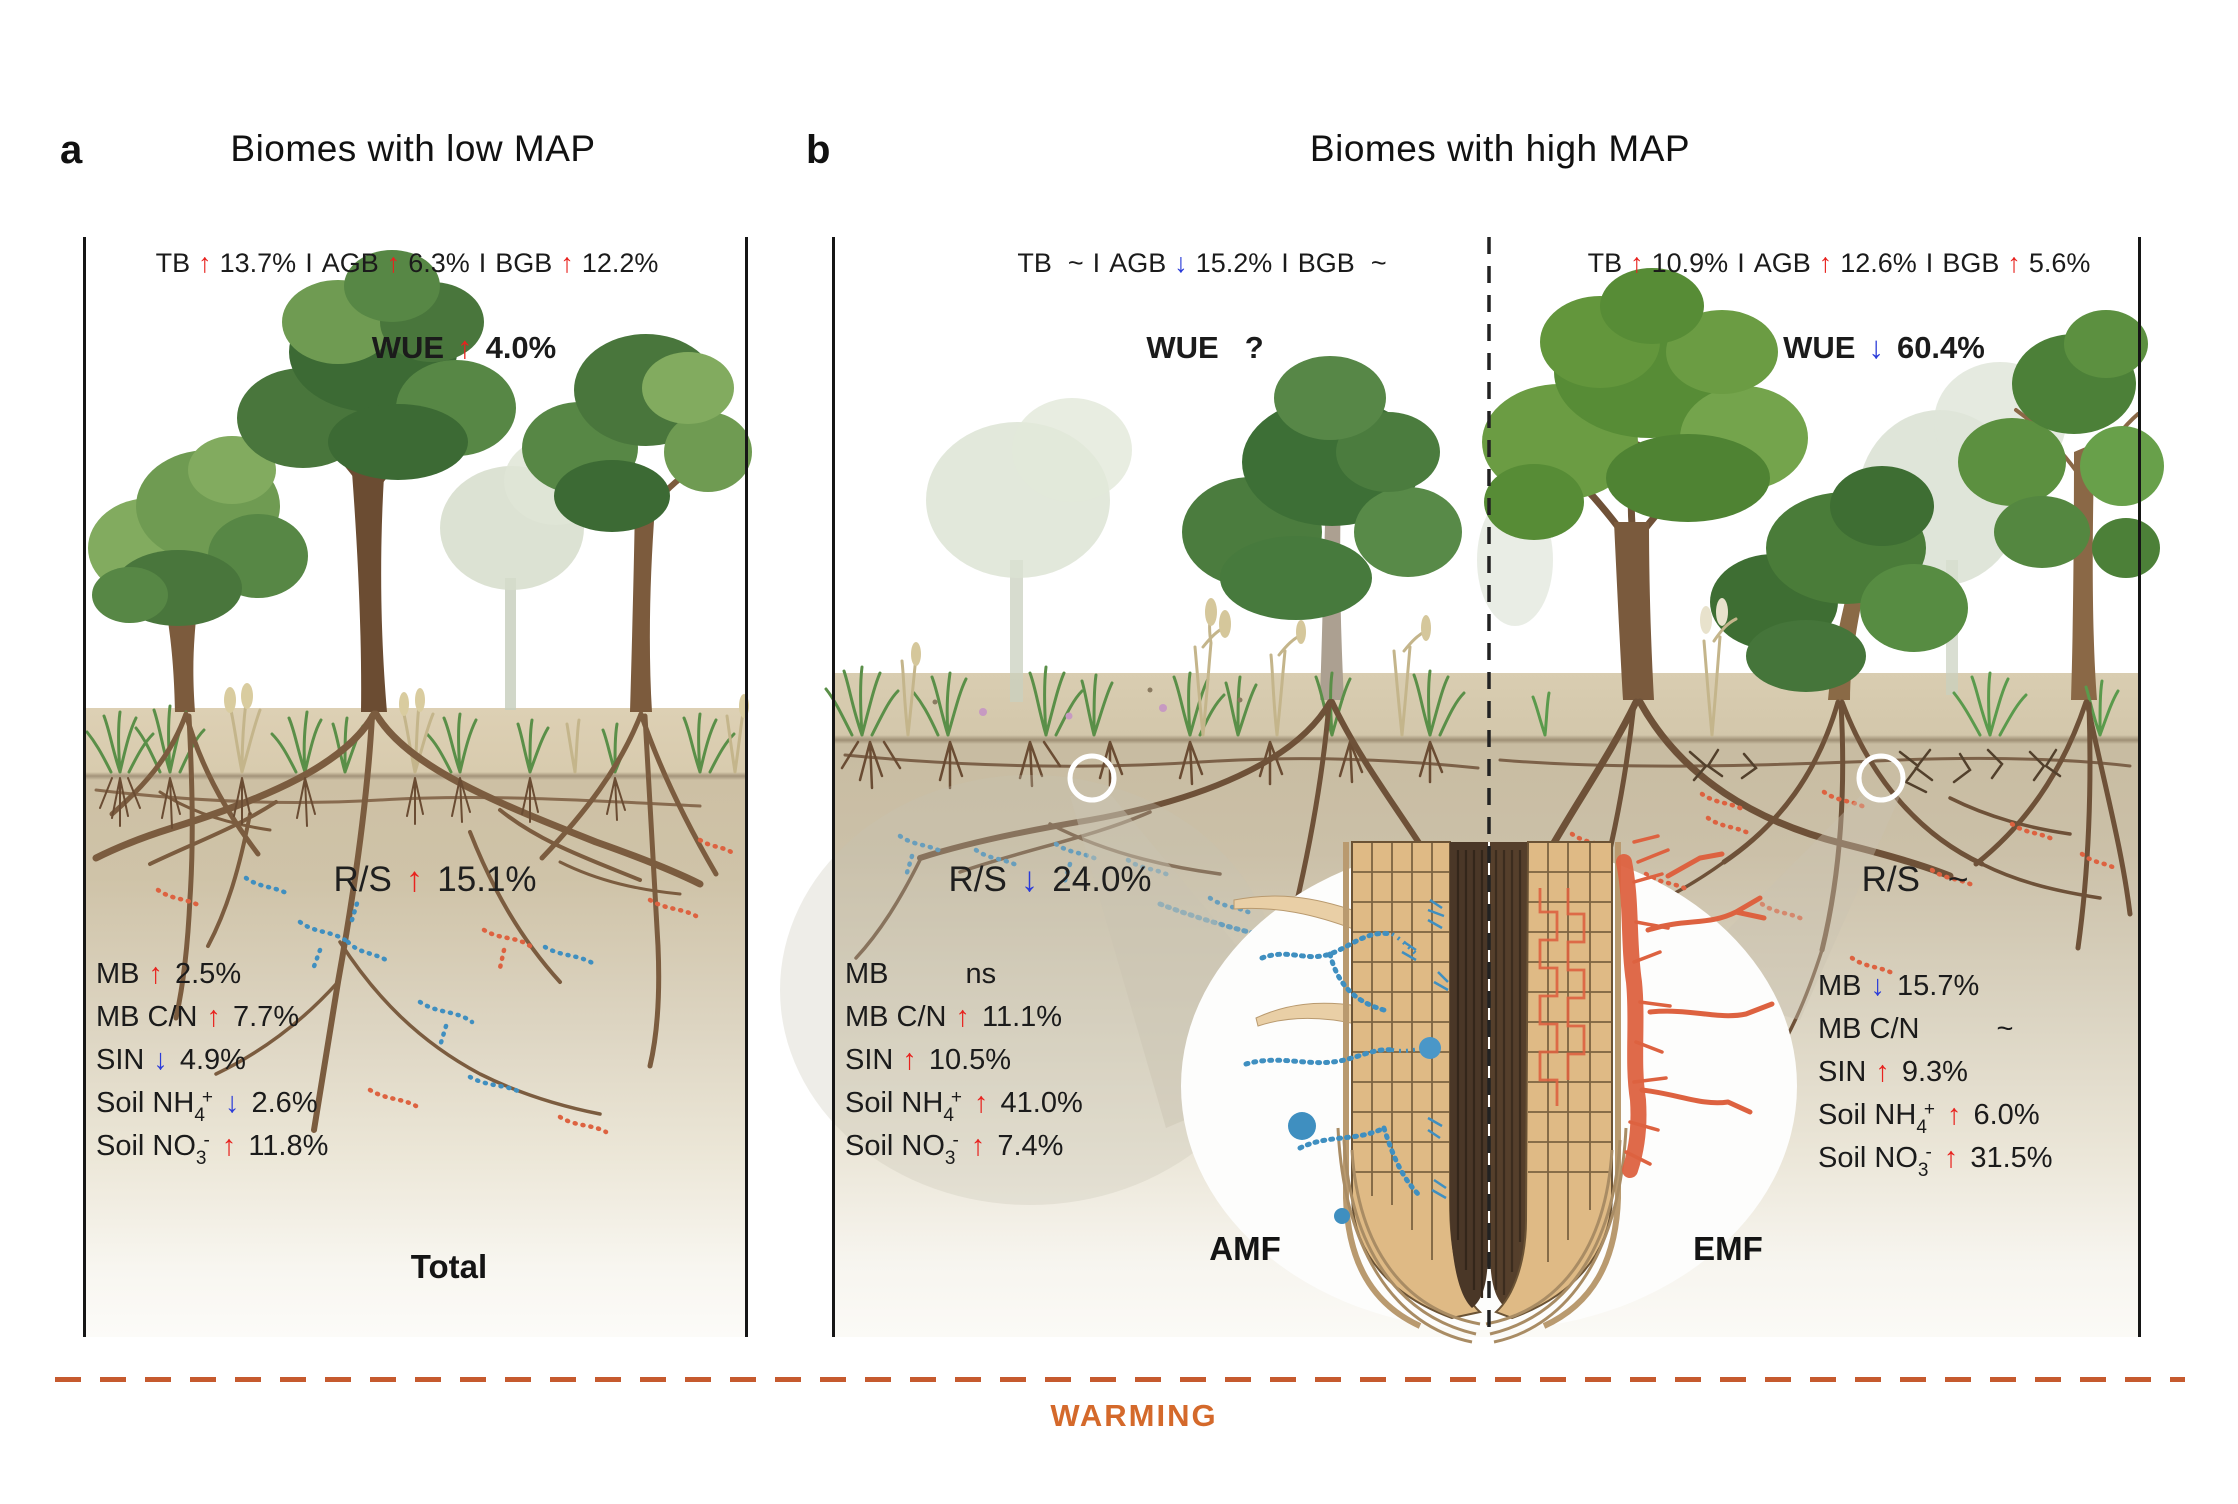 The height and width of the screenshot is (1504, 2238). Describe the element at coordinates (2006, 1115) in the screenshot. I see `stat-value: 6.0%` at that location.